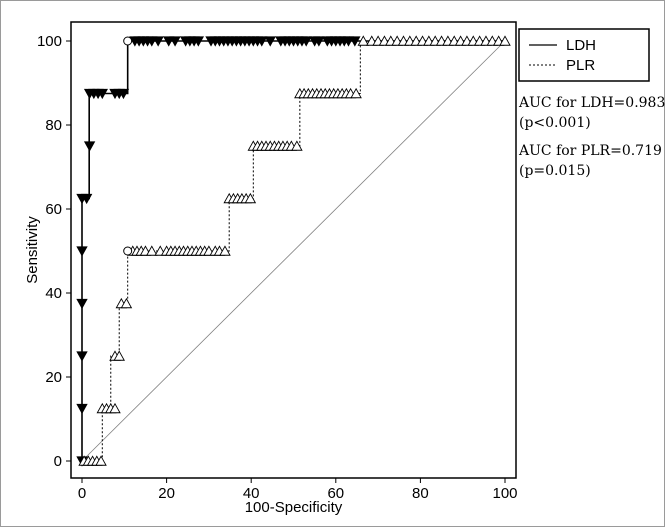  Describe the element at coordinates (592, 113) in the screenshot. I see `annotation-ldh-auc: AUC for LDH=0.983 (p<0.001)` at that location.